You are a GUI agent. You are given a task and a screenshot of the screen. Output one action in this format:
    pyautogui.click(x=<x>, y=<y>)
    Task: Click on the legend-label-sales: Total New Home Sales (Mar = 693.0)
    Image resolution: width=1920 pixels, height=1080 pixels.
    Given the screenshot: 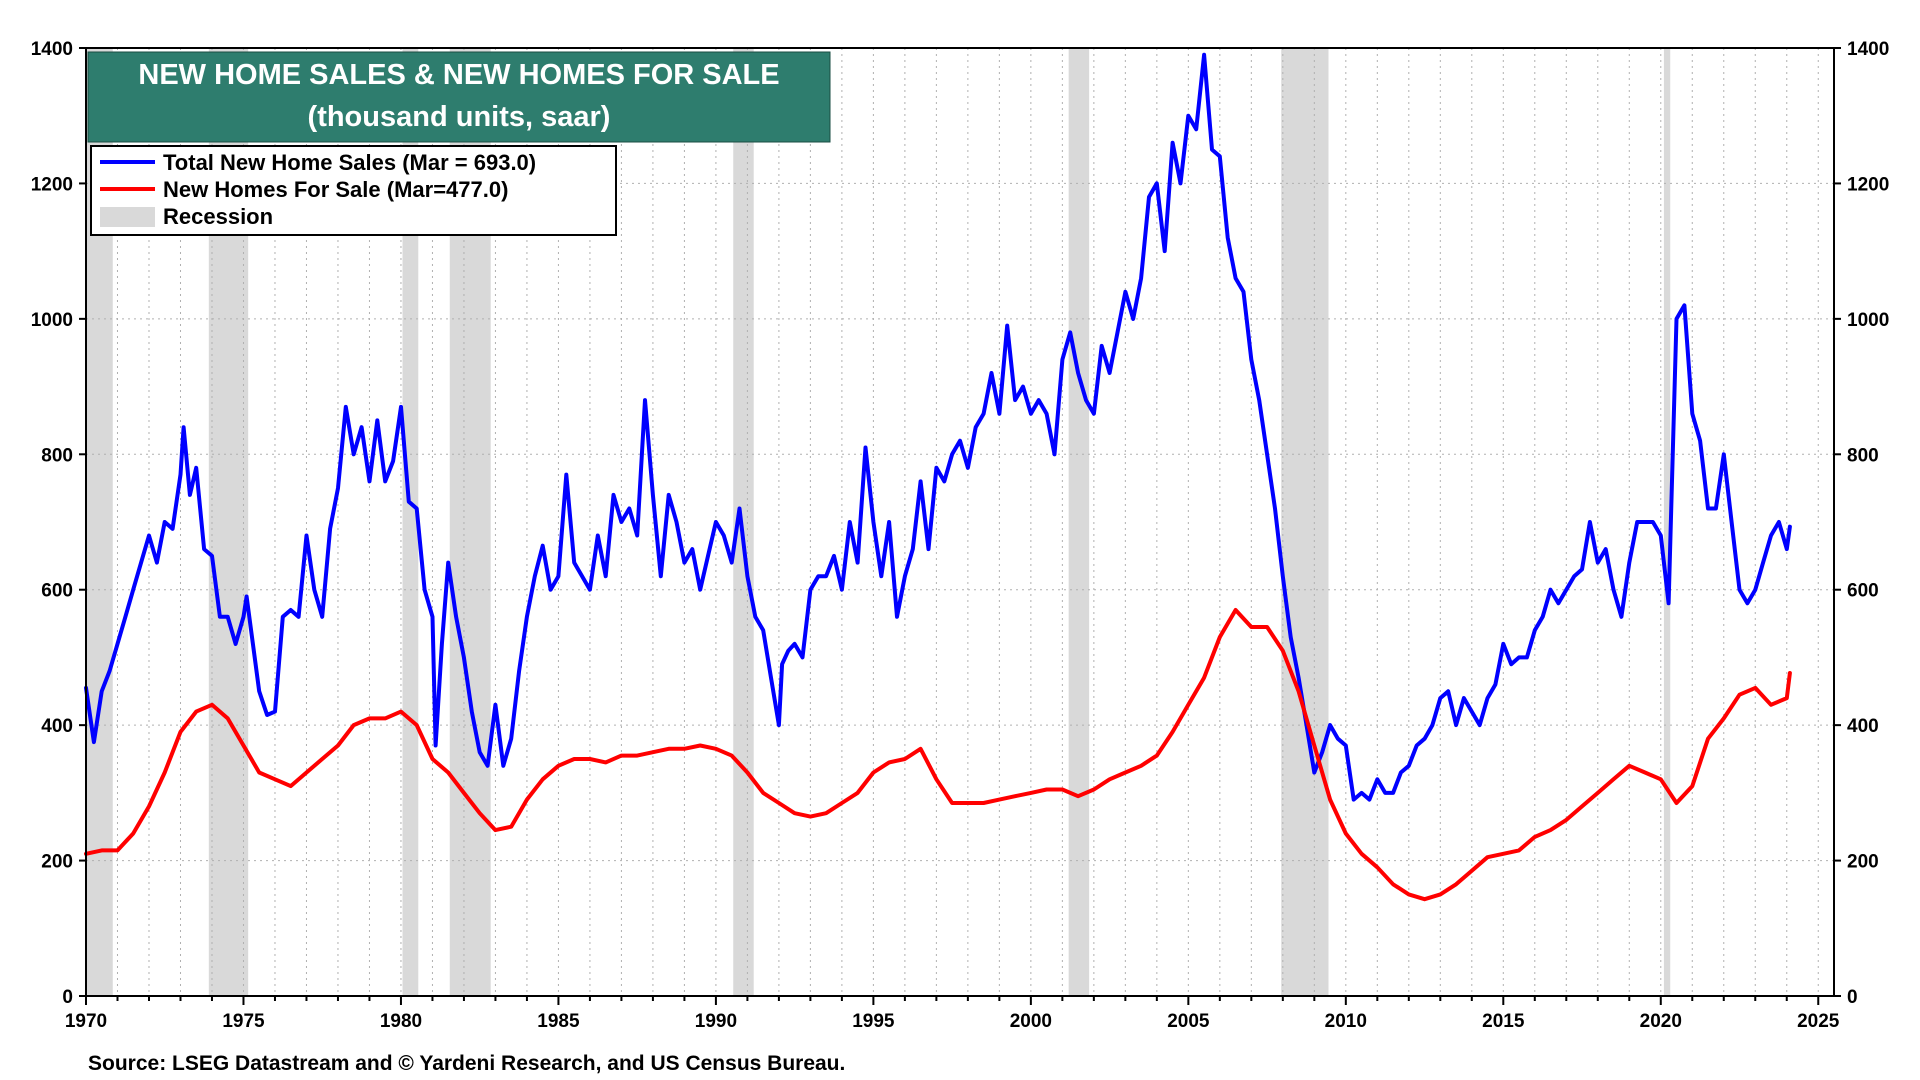 What is the action you would take?
    pyautogui.click(x=349, y=162)
    